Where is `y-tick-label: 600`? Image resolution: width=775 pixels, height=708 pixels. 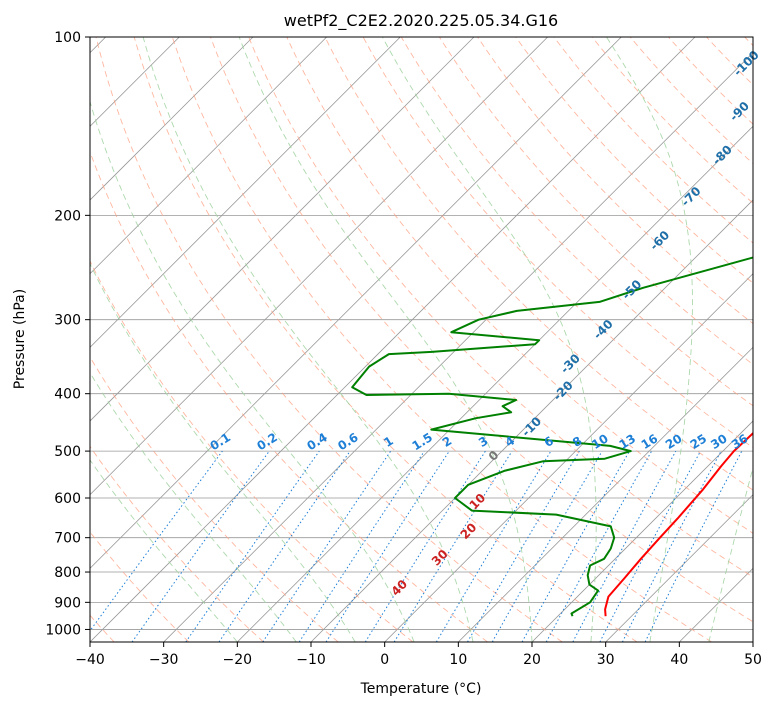 y-tick-label: 600 is located at coordinates (67, 499).